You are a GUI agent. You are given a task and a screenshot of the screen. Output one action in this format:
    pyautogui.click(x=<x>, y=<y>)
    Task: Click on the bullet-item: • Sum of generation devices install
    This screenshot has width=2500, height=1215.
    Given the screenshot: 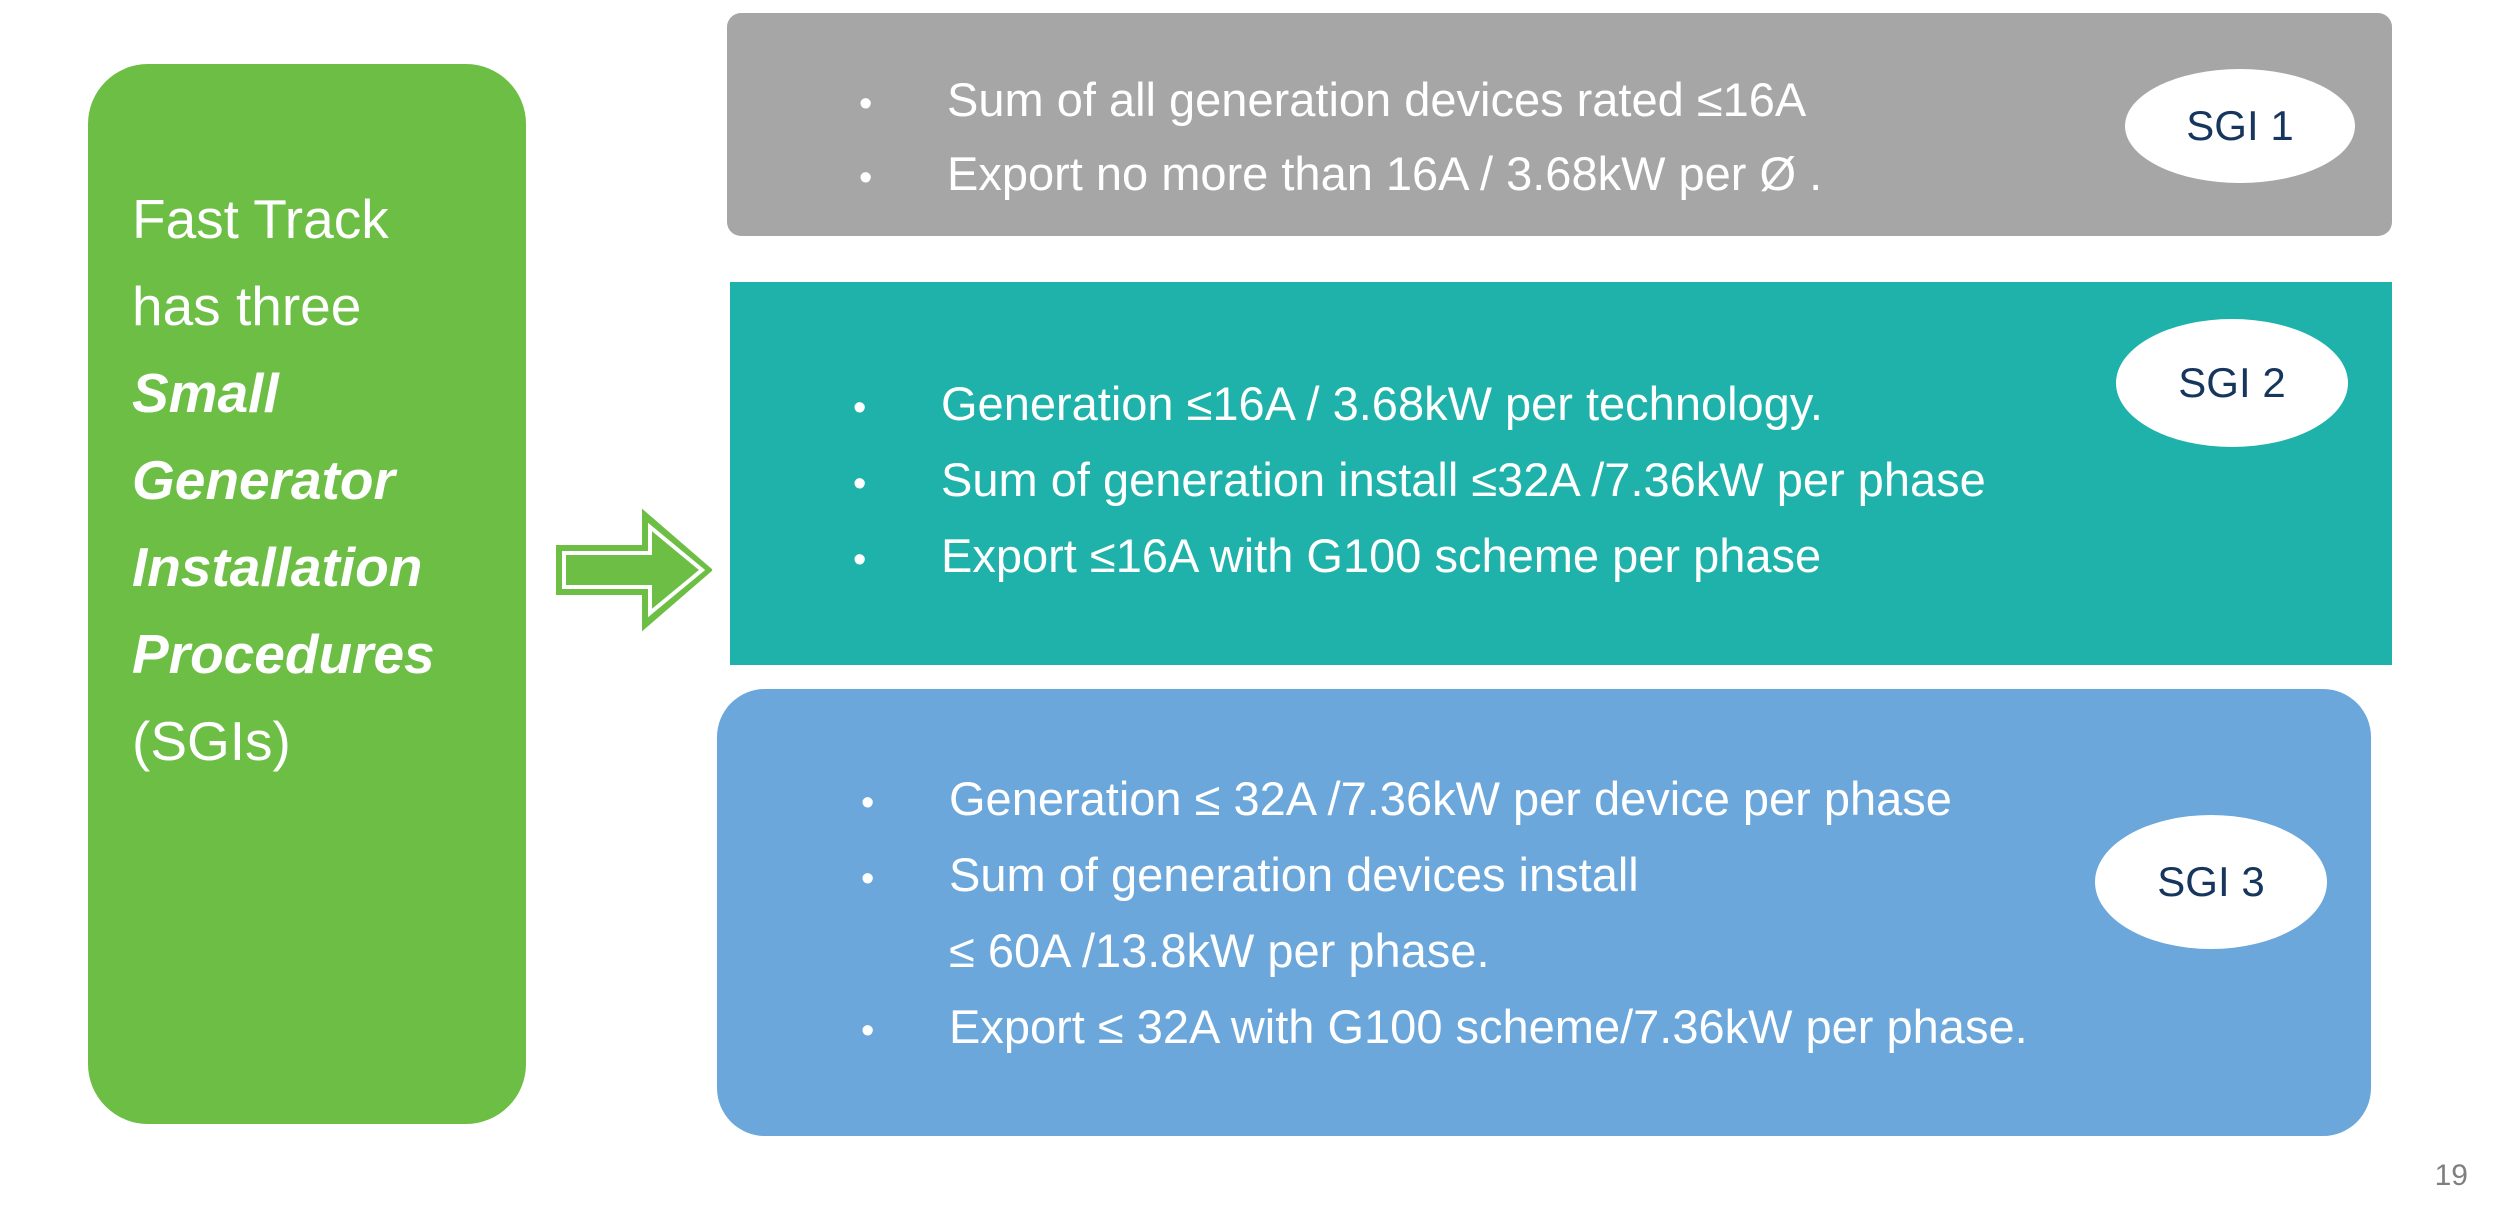 What is the action you would take?
    pyautogui.click(x=1616, y=877)
    